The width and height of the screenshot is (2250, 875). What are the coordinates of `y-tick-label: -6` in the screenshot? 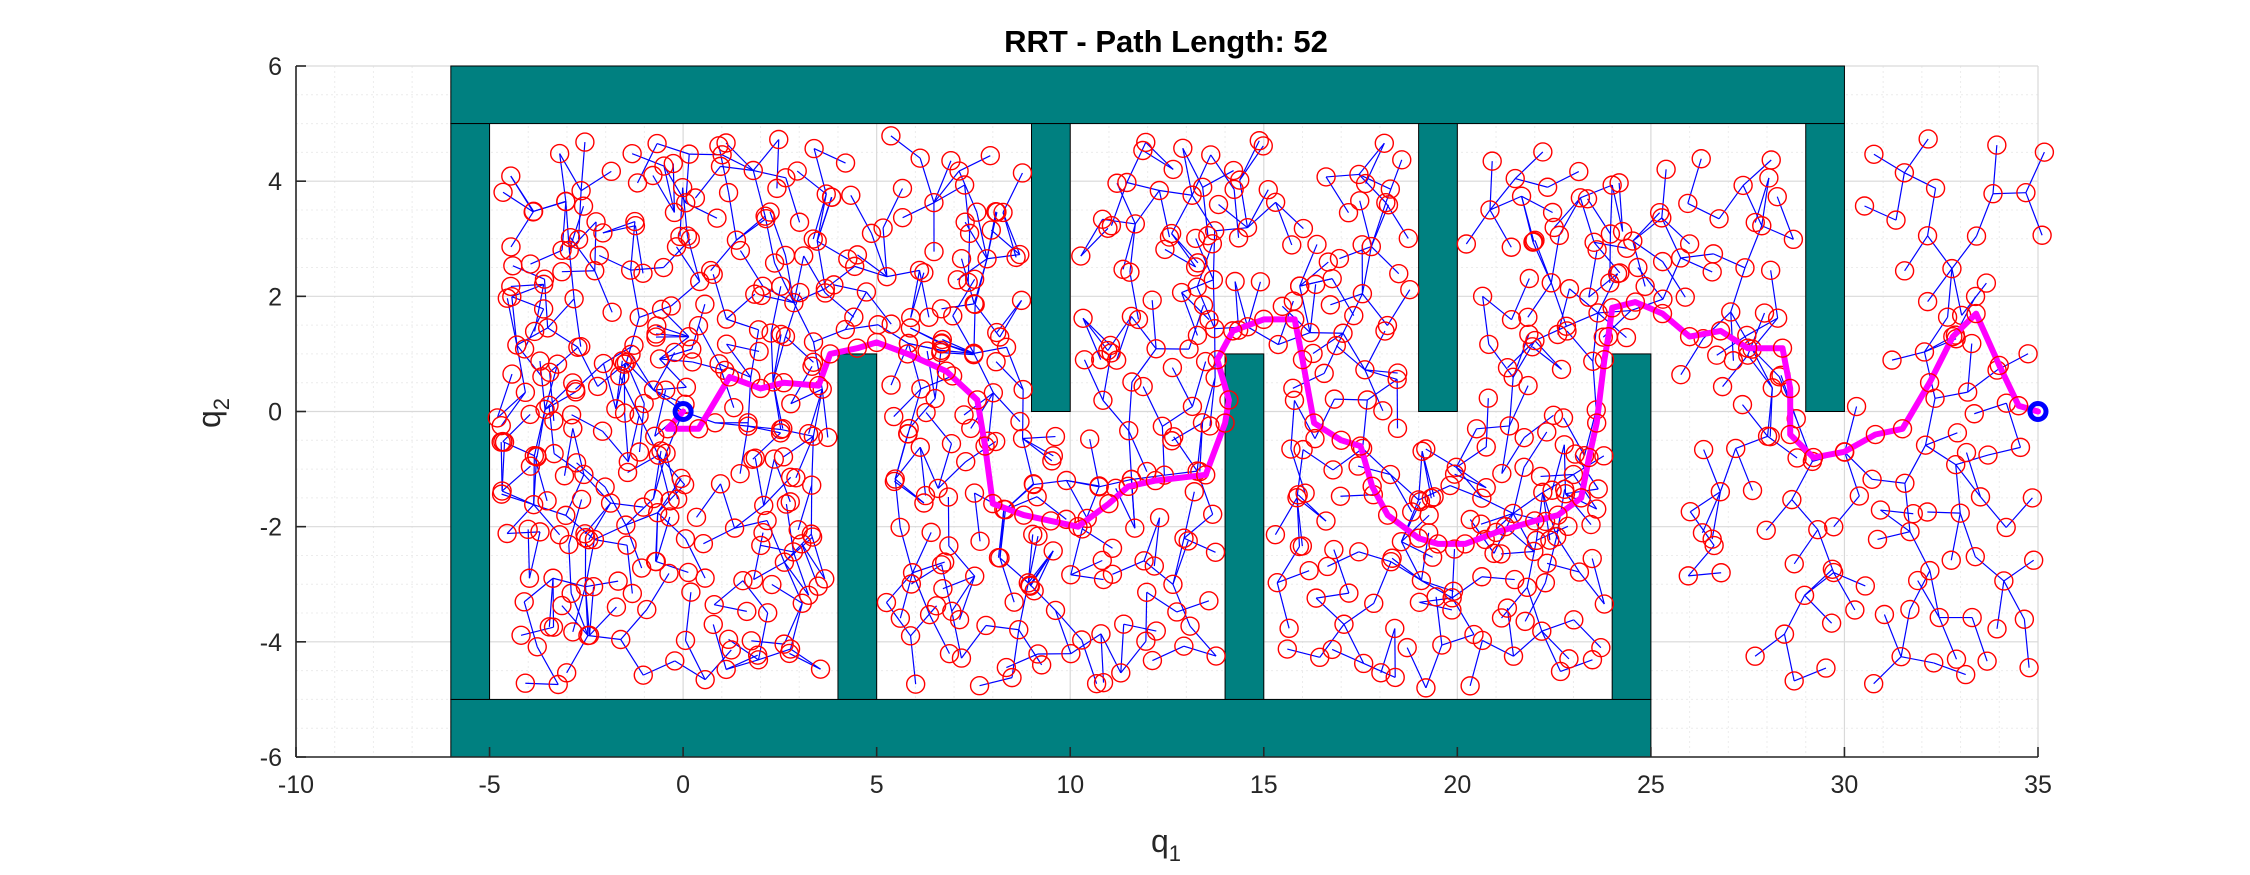 It's located at (271, 758).